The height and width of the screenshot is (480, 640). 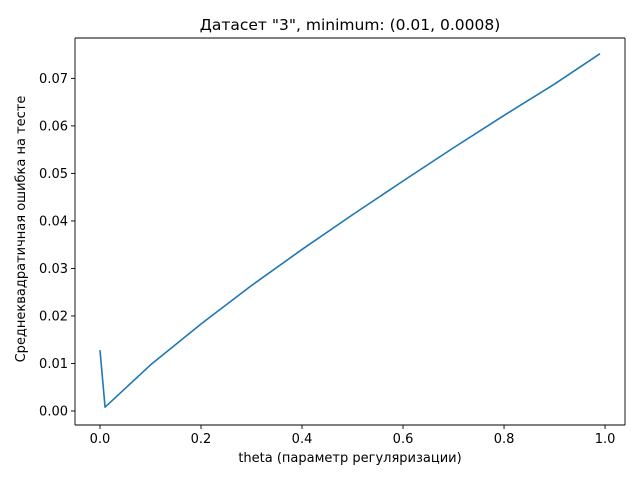 I want to click on x-tick-label: 0.6, so click(x=403, y=439).